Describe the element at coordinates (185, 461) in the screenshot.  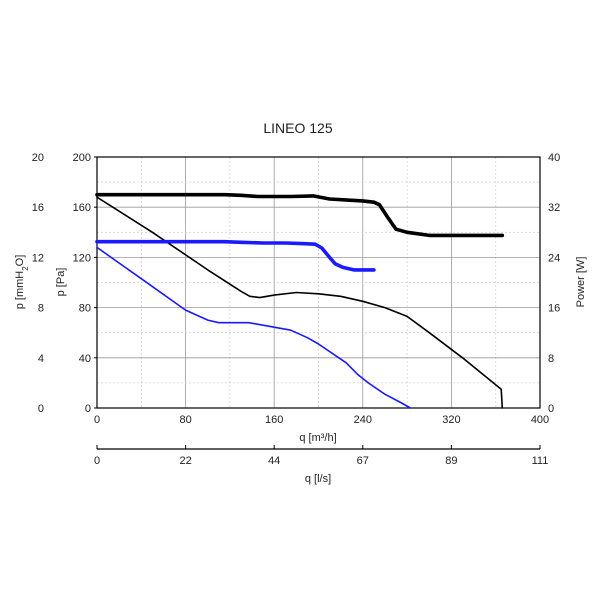
I see `secondary-x-tick-label: 22` at that location.